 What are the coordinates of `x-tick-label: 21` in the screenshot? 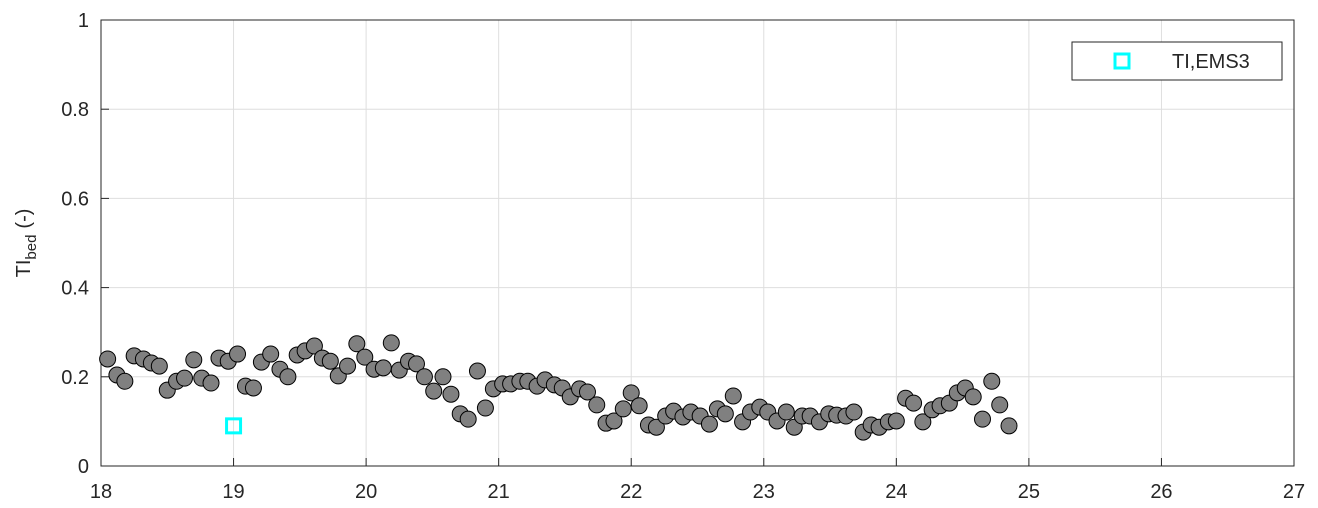 It's located at (499, 492).